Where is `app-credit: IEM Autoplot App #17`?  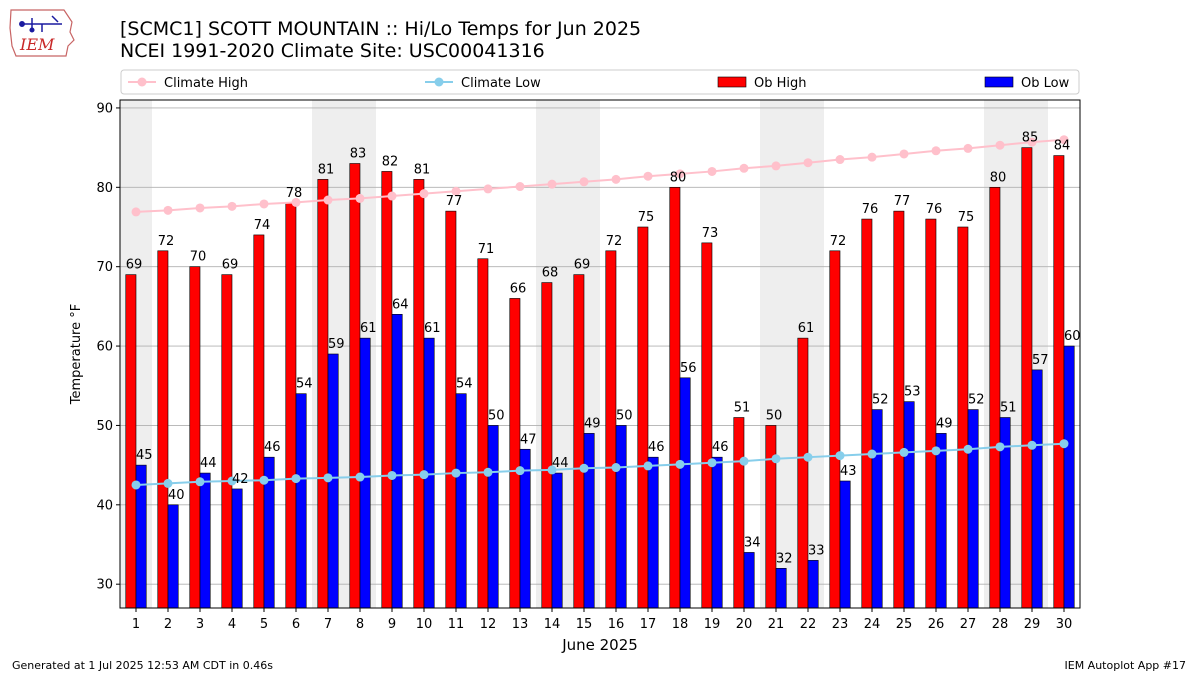
app-credit: IEM Autoplot App #17 is located at coordinates (1125, 665).